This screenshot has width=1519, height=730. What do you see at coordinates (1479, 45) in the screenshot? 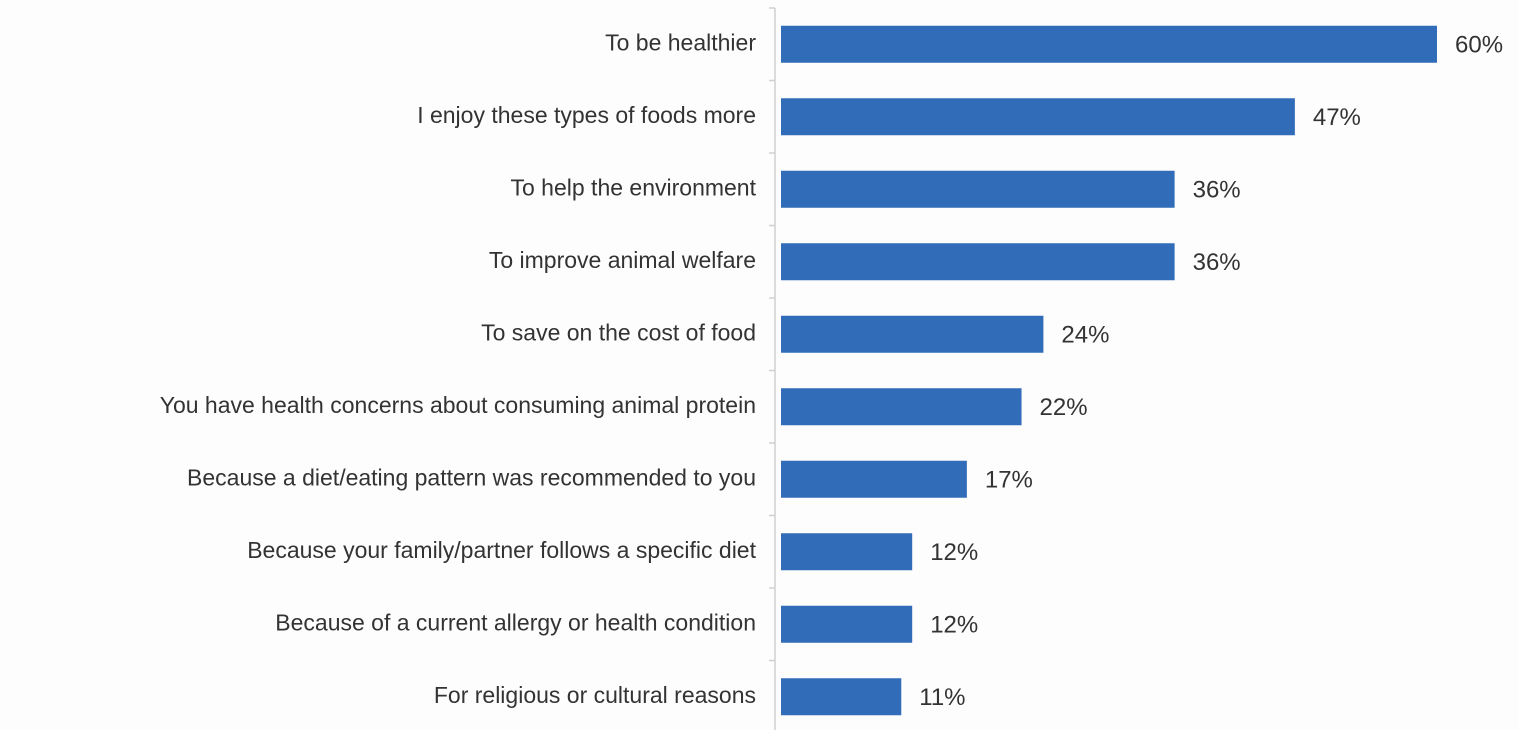
I see `value-label: 60%` at bounding box center [1479, 45].